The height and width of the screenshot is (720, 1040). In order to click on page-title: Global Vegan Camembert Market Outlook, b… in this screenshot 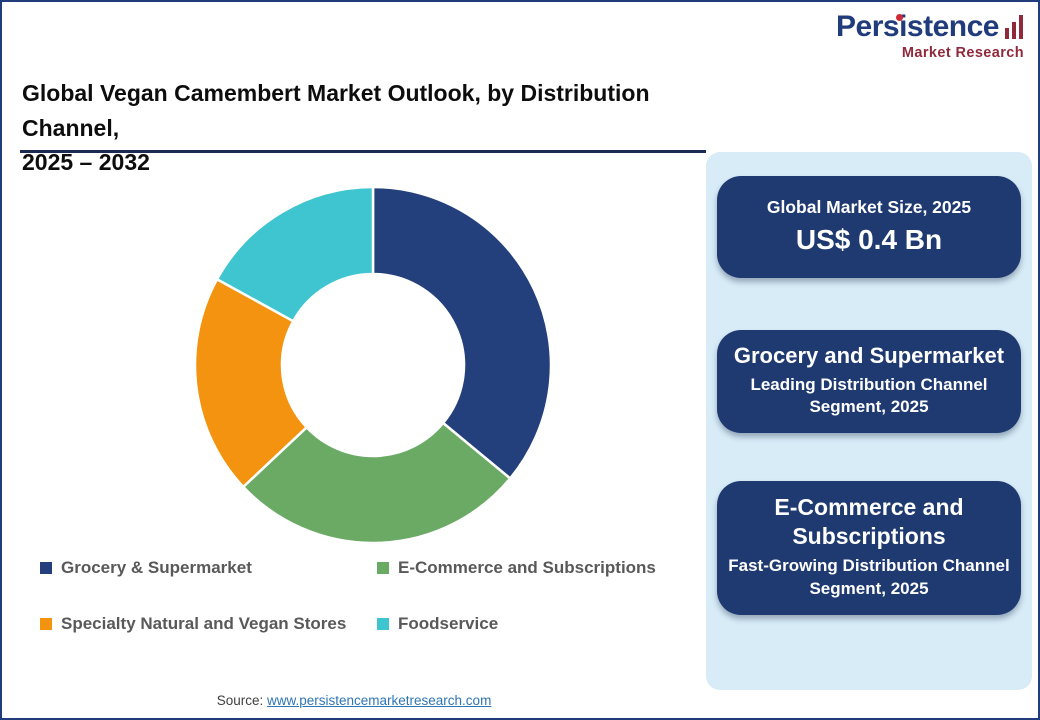, I will do `click(372, 128)`.